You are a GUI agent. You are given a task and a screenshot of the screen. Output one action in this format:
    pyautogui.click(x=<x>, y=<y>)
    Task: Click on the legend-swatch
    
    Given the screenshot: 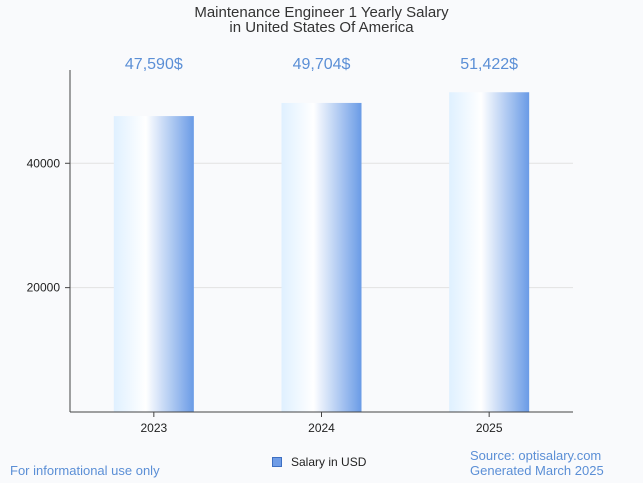 What is the action you would take?
    pyautogui.click(x=277, y=462)
    